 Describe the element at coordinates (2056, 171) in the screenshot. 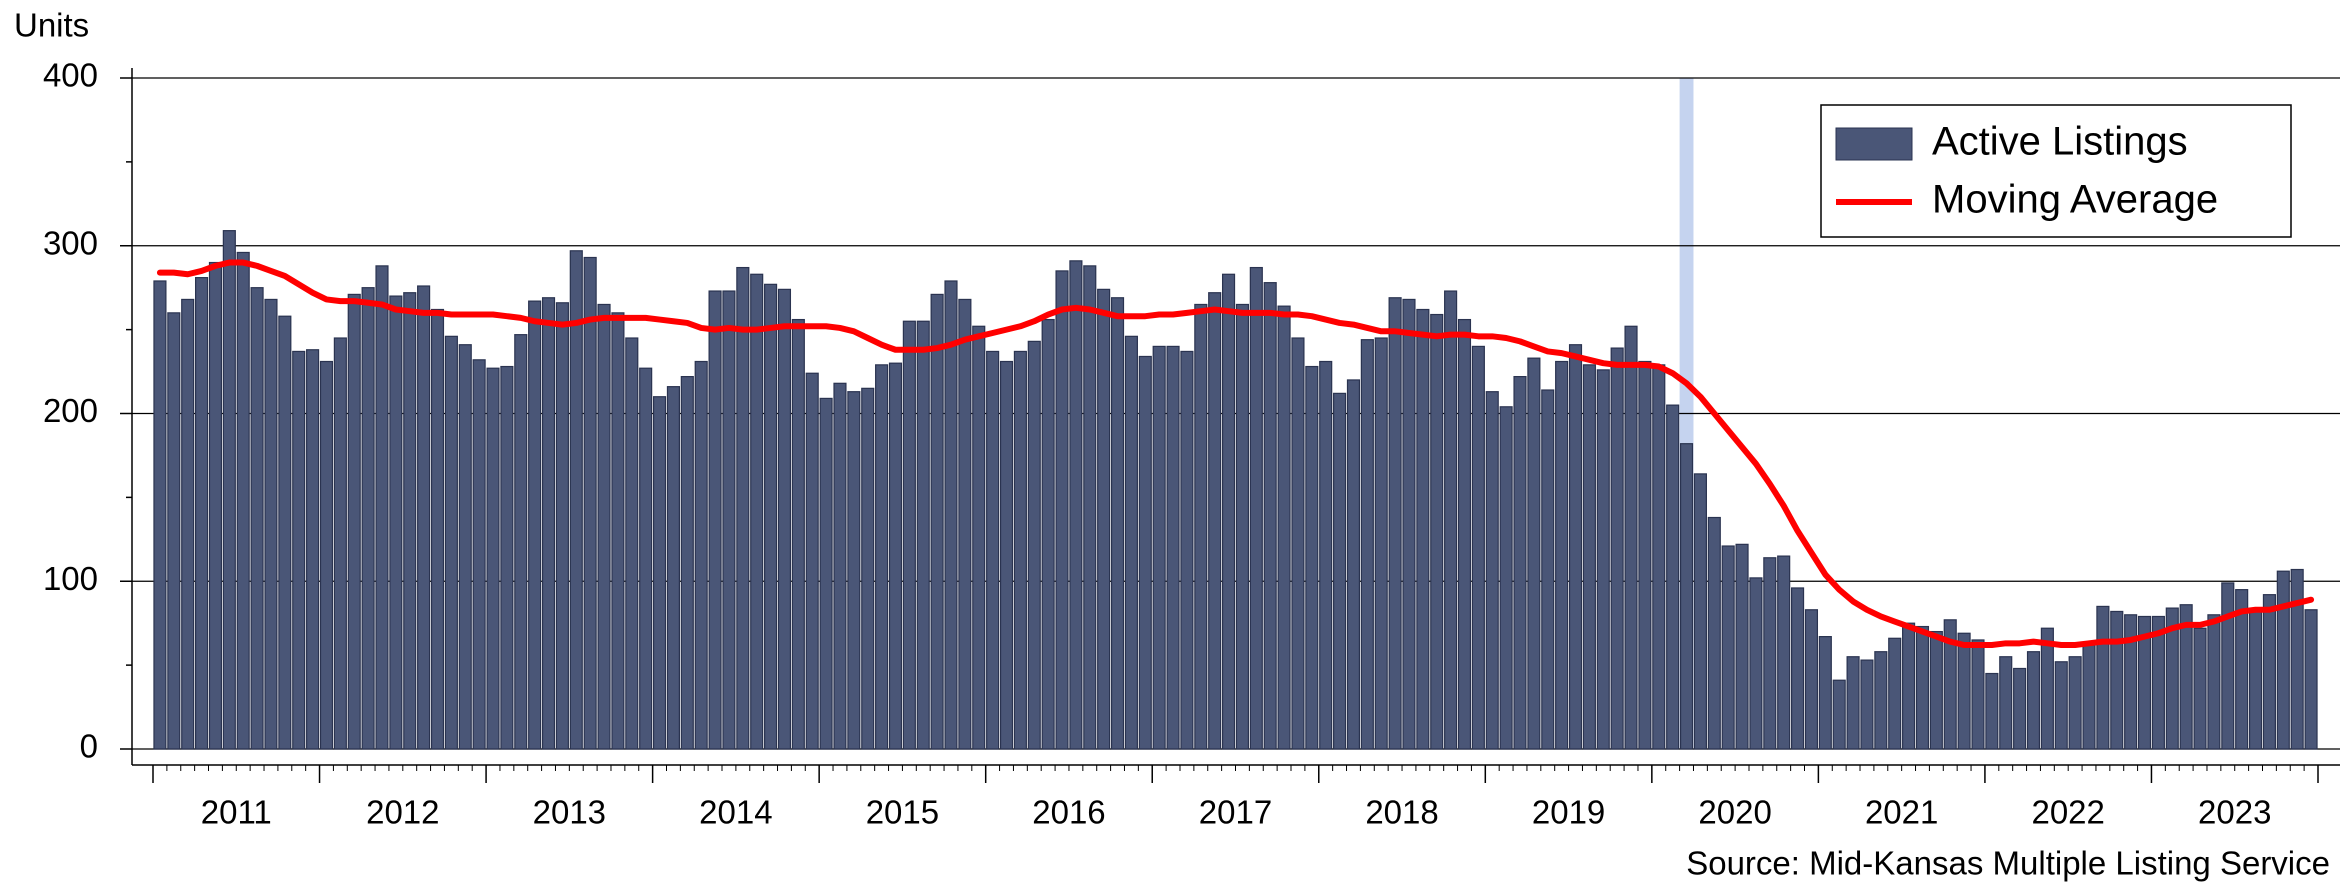

I see `legend: Active Listings Moving Average` at that location.